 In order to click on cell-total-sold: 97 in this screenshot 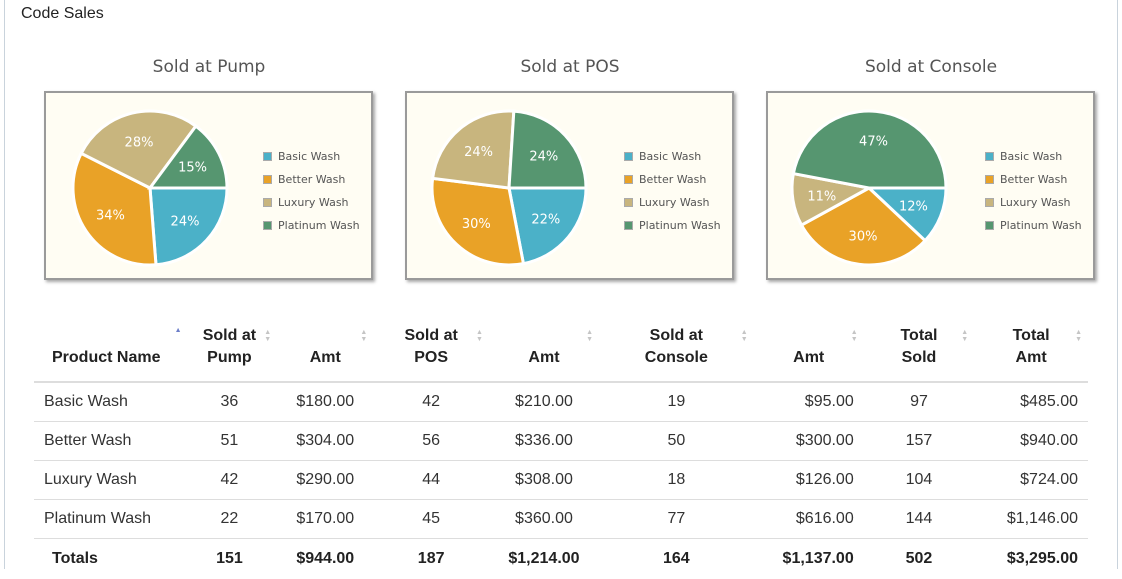, I will do `click(919, 402)`.